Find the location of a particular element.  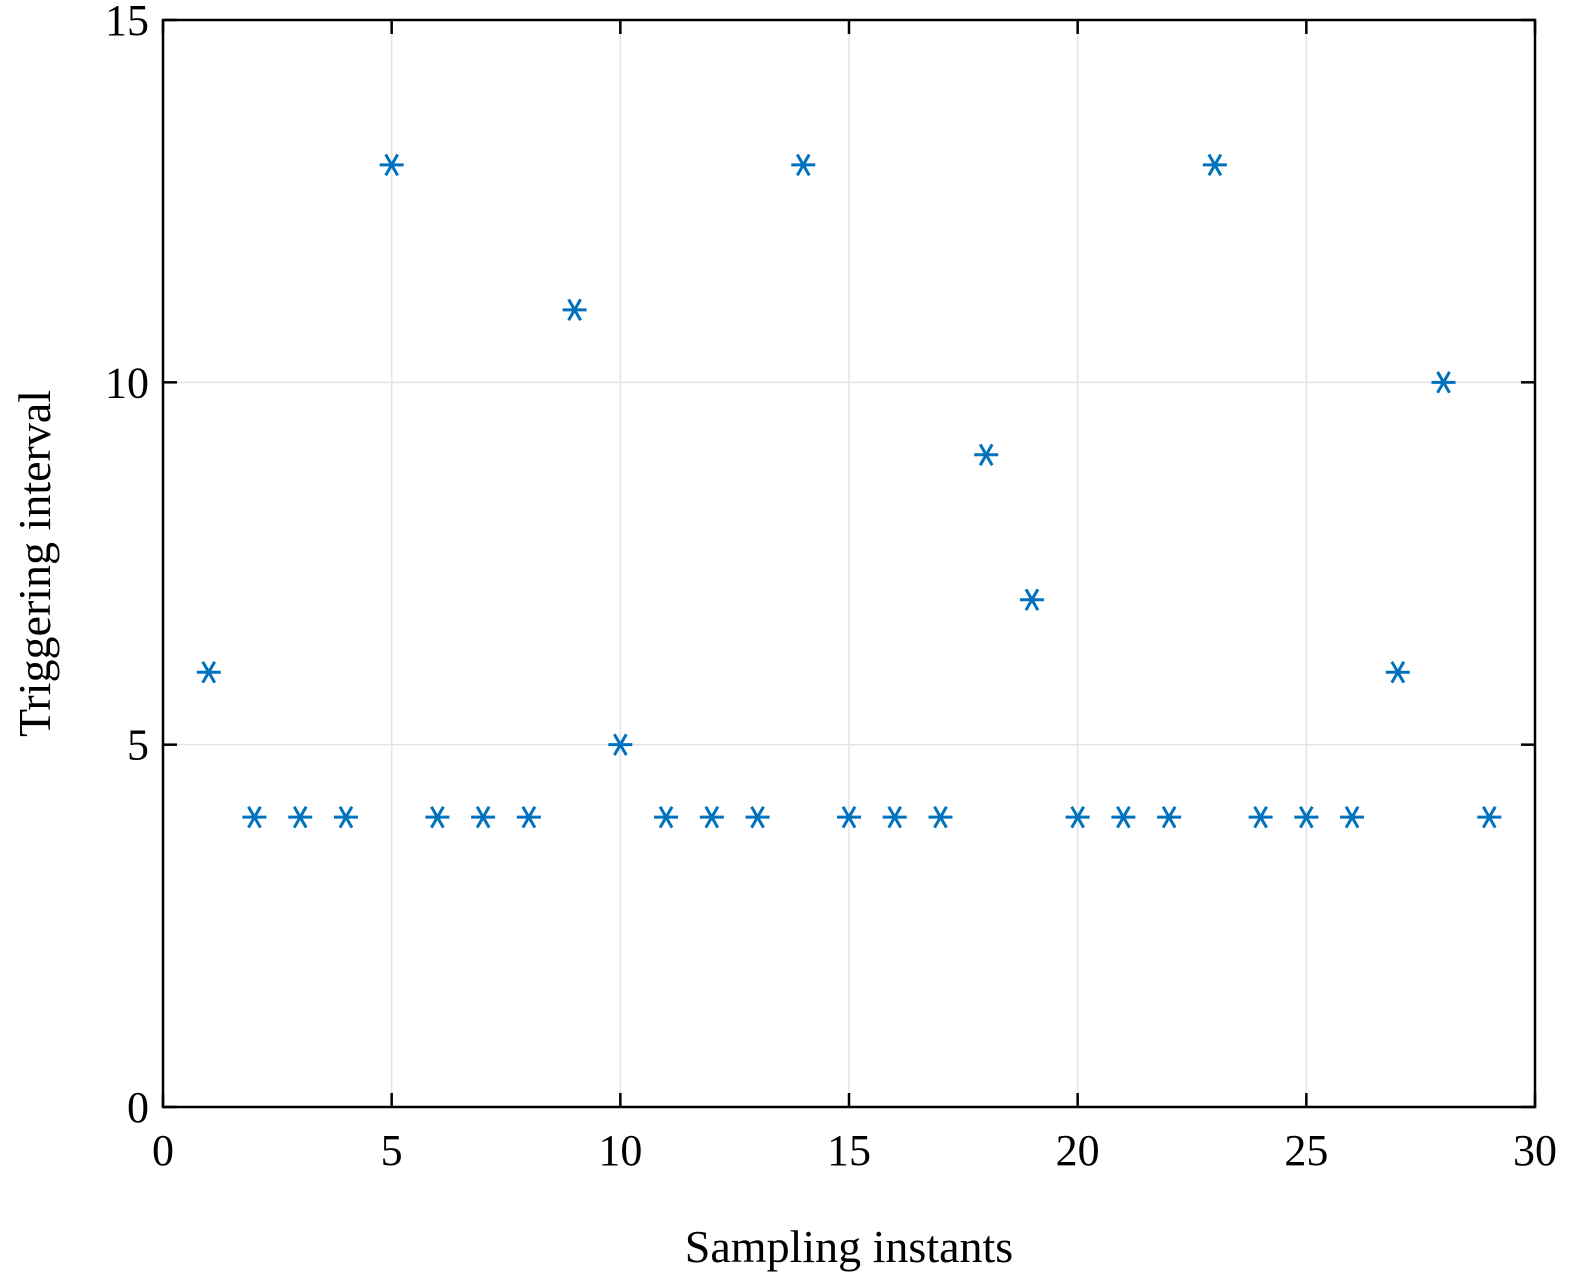

y-tick-label: 0 is located at coordinates (138, 1107).